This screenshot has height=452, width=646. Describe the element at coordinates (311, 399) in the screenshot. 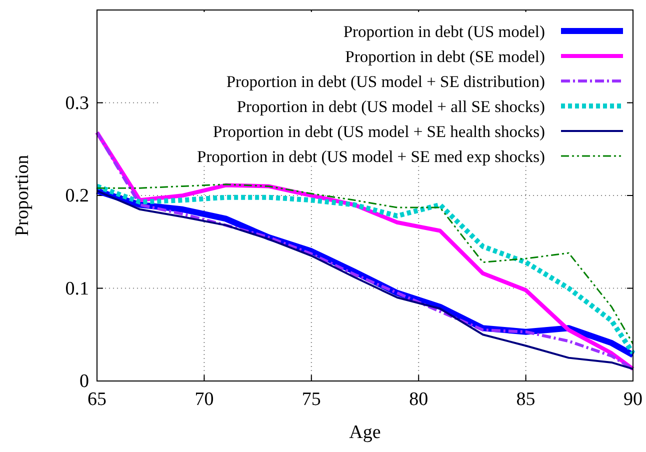

I see `x-tick-label: 75` at that location.